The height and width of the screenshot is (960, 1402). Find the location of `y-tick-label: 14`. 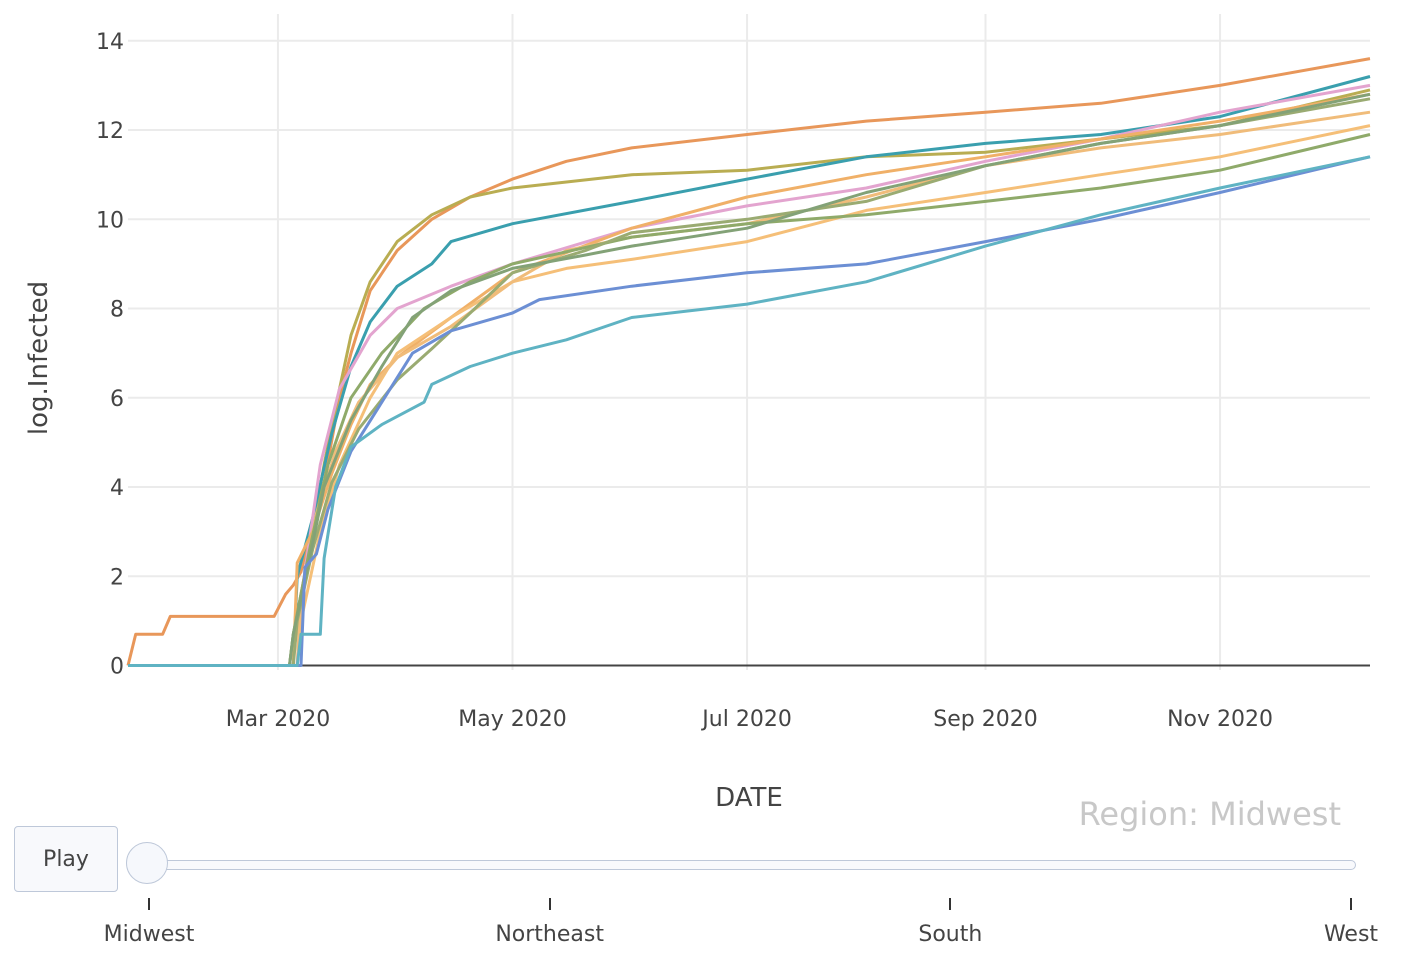

y-tick-label: 14 is located at coordinates (110, 42).